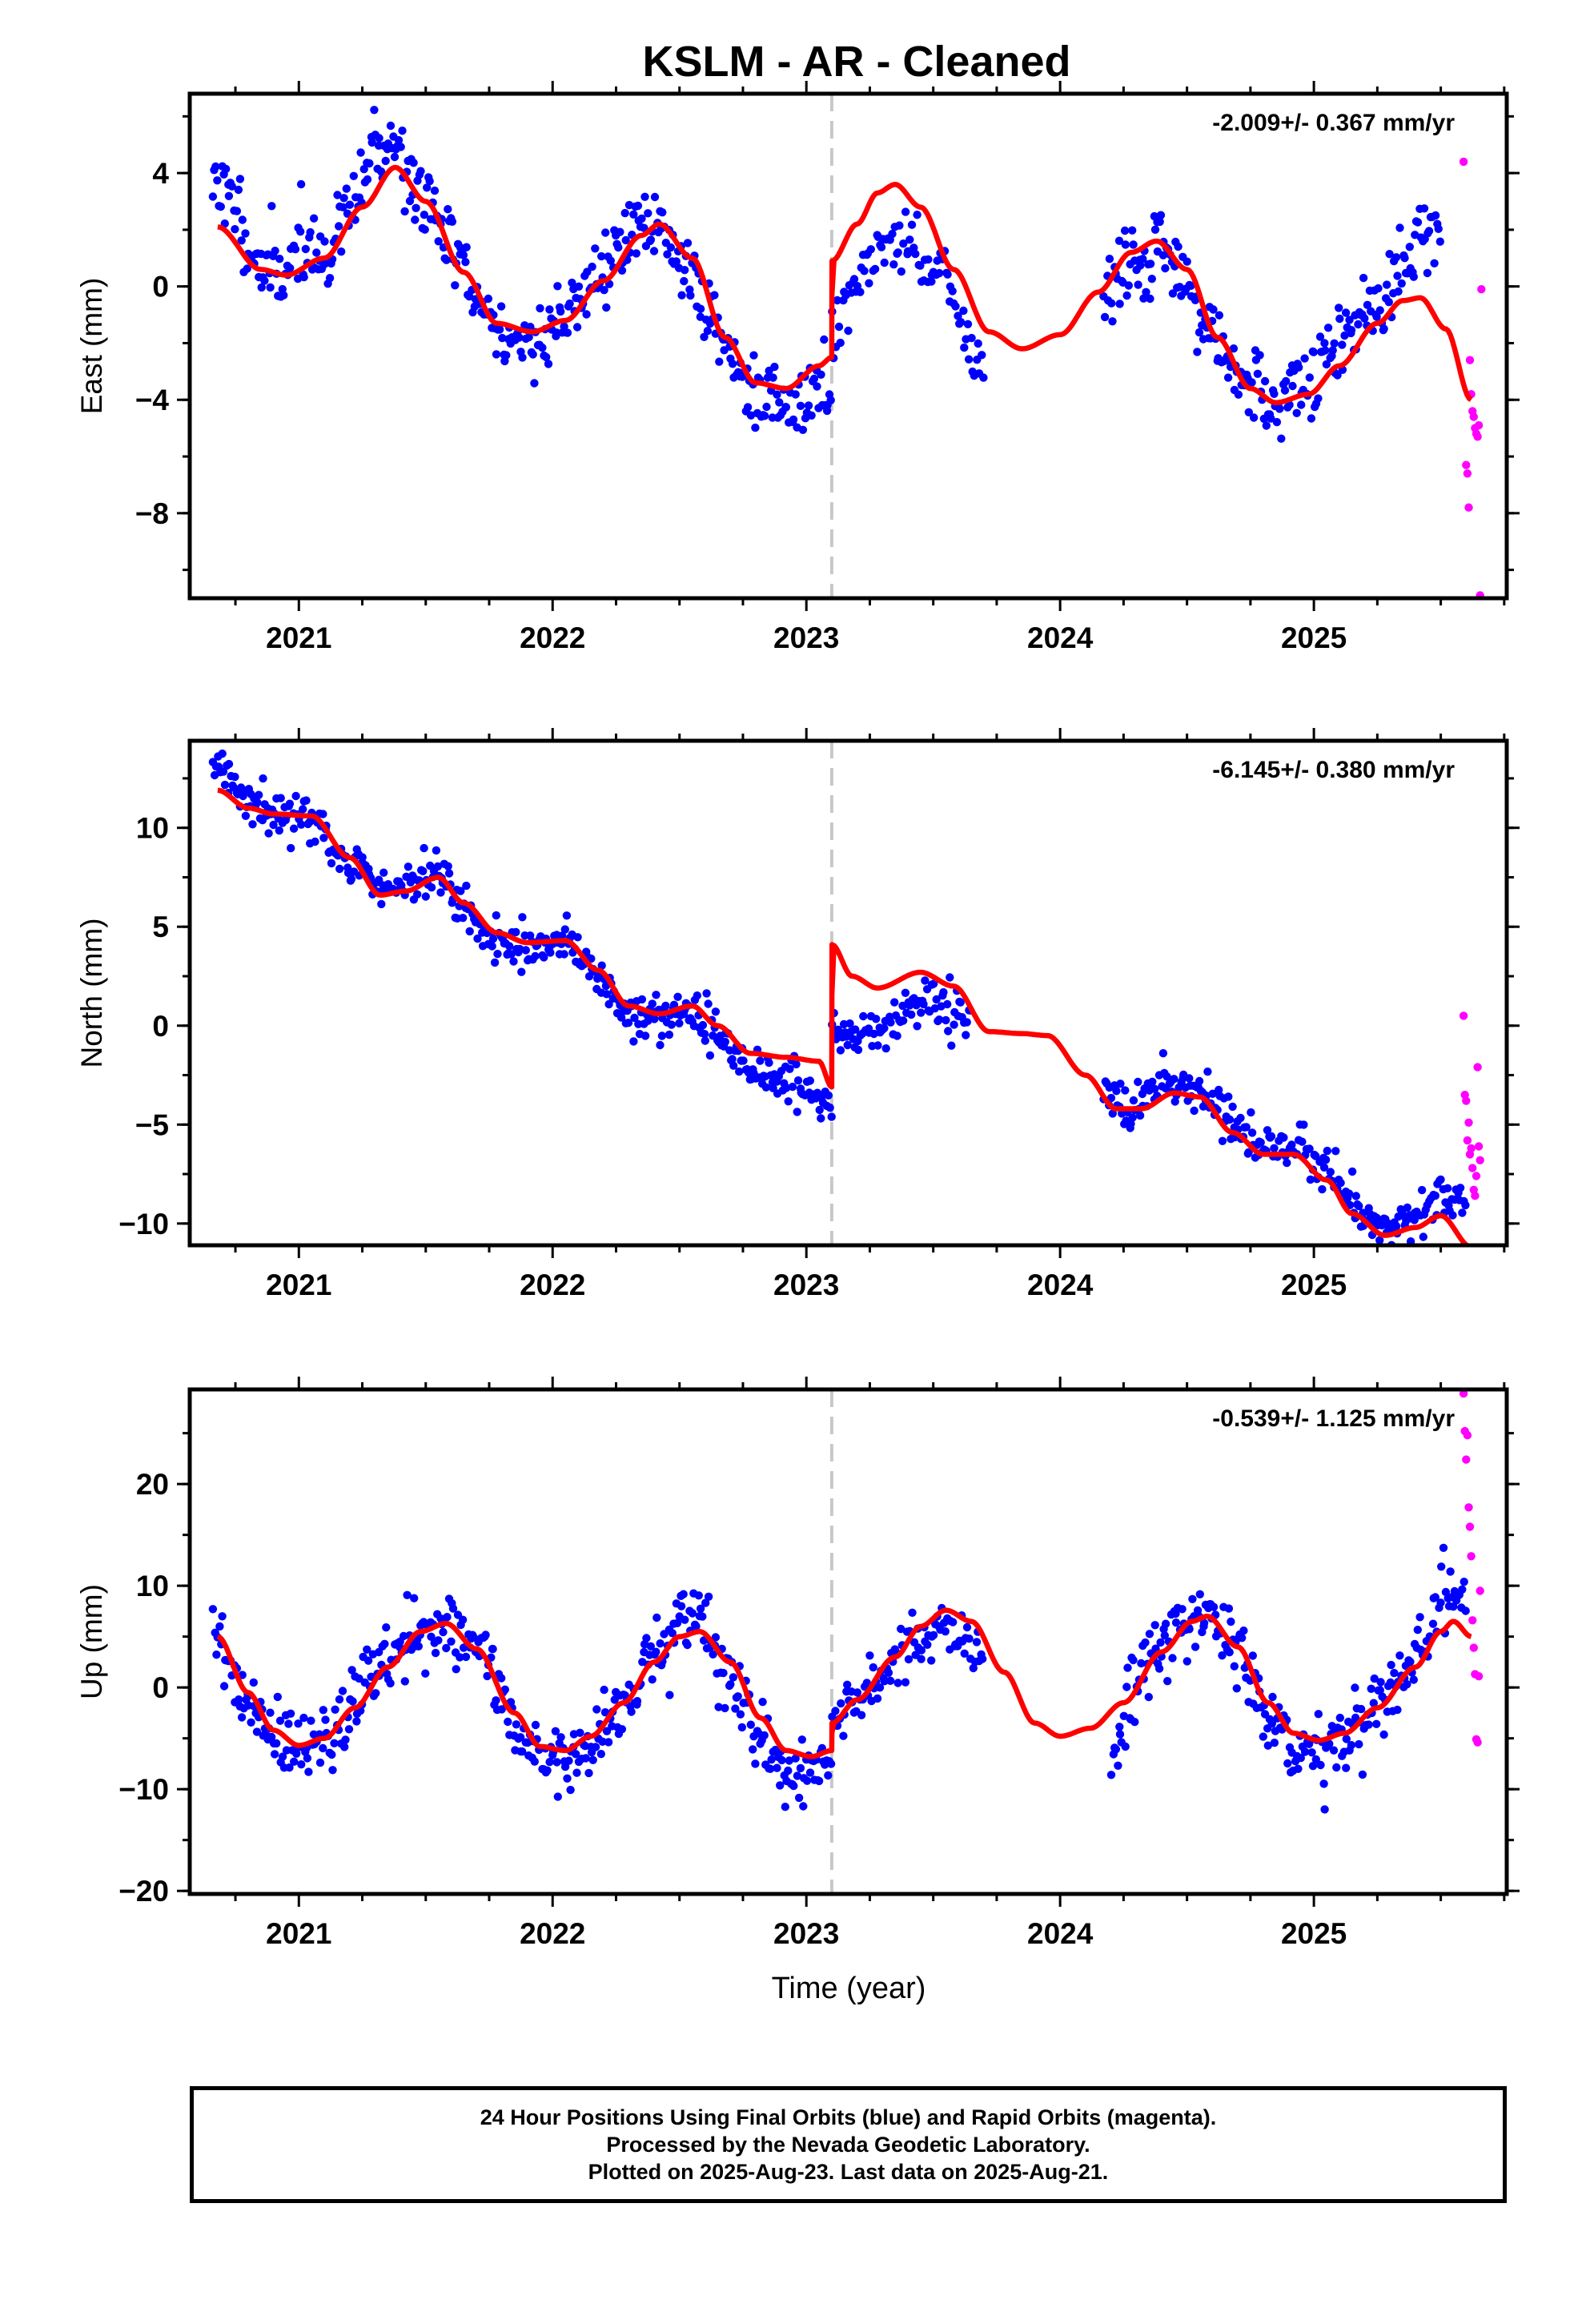 This screenshot has width=1582, height=2324. I want to click on y-axis-label-up: Up (mm), so click(91, 1642).